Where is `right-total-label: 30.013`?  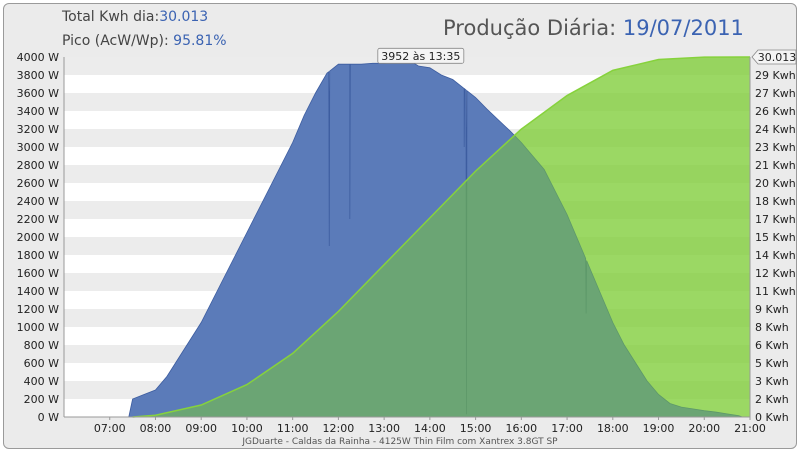 right-total-label: 30.013 is located at coordinates (774, 57).